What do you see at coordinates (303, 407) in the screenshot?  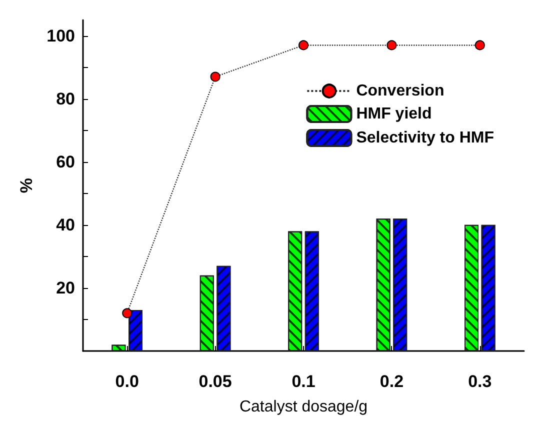 I see `x-axis-title: Catalyst dosage/g` at bounding box center [303, 407].